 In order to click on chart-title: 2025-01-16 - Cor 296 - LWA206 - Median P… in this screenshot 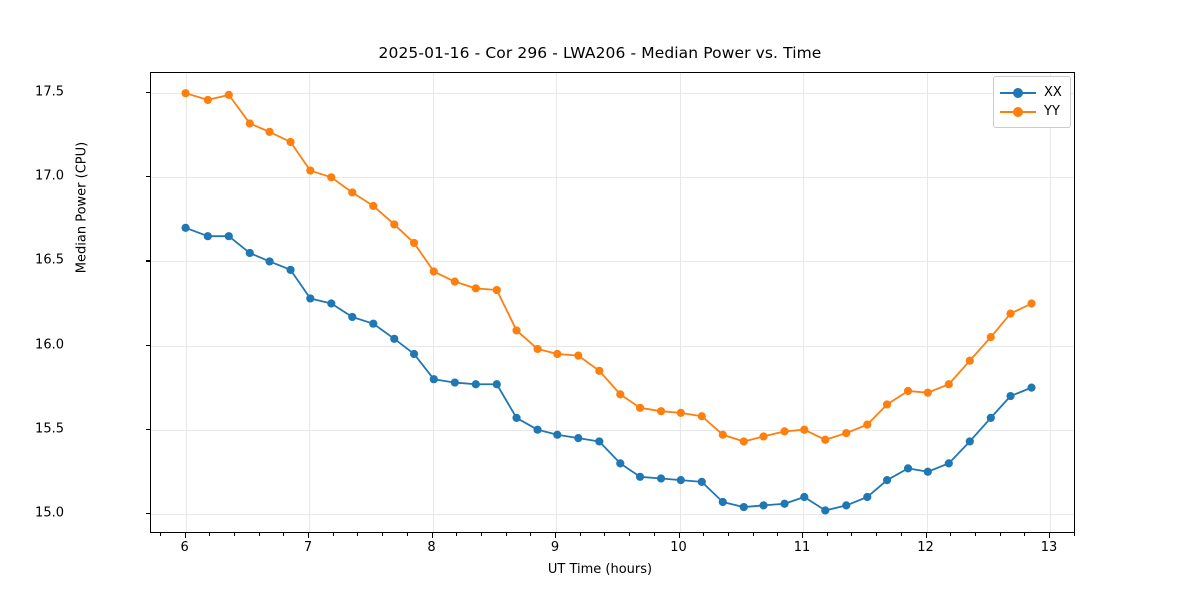, I will do `click(600, 53)`.